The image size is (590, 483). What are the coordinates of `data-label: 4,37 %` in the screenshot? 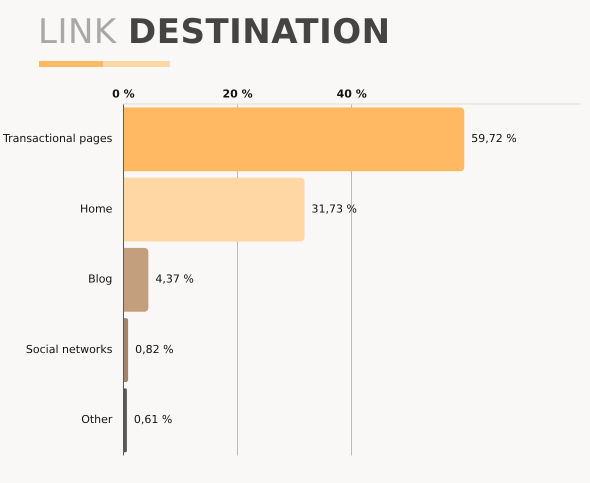 It's located at (174, 279).